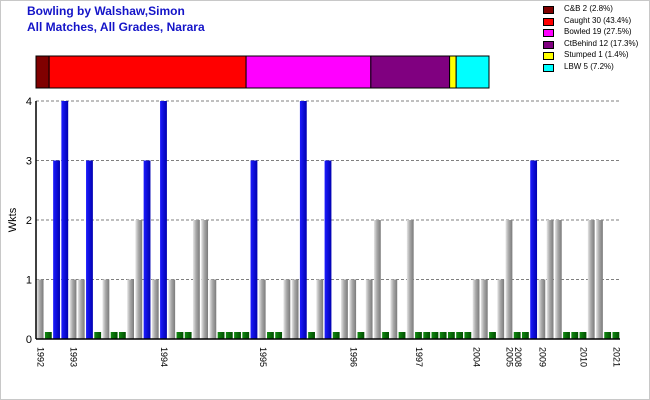 The height and width of the screenshot is (400, 650). I want to click on y-ticks: 0 1 2 3 4, so click(29, 221).